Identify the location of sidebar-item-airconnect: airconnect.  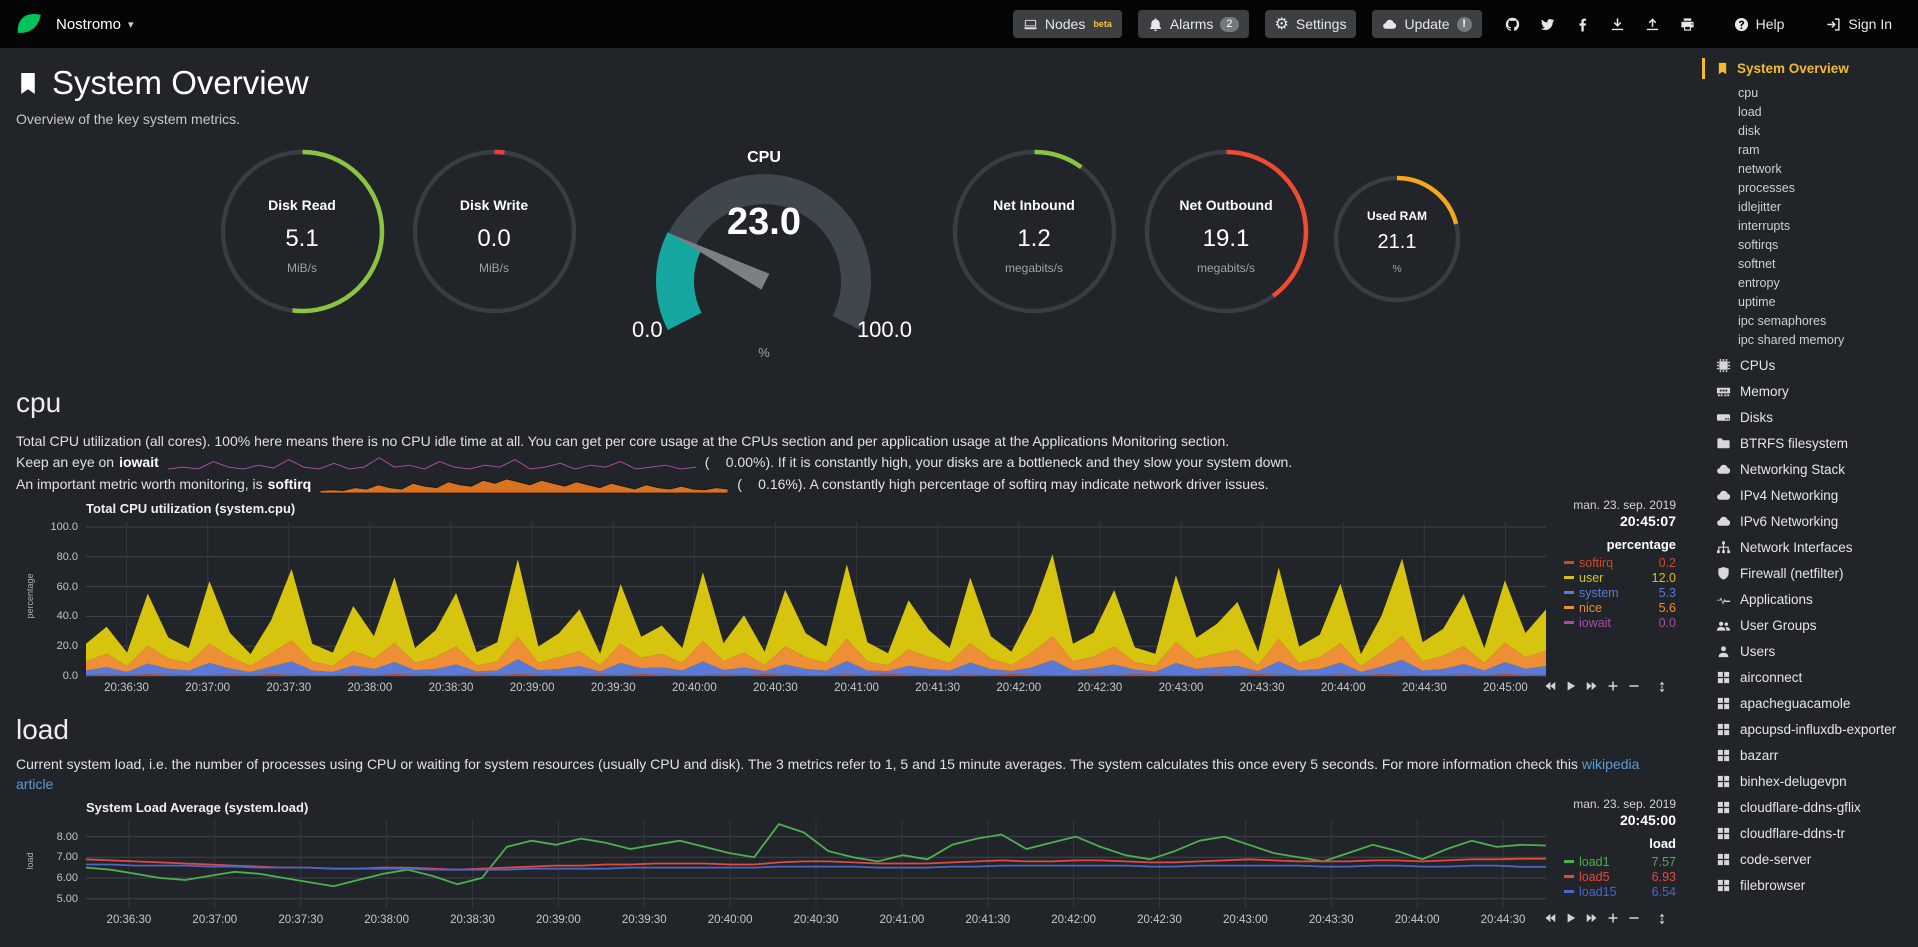
(1809, 678).